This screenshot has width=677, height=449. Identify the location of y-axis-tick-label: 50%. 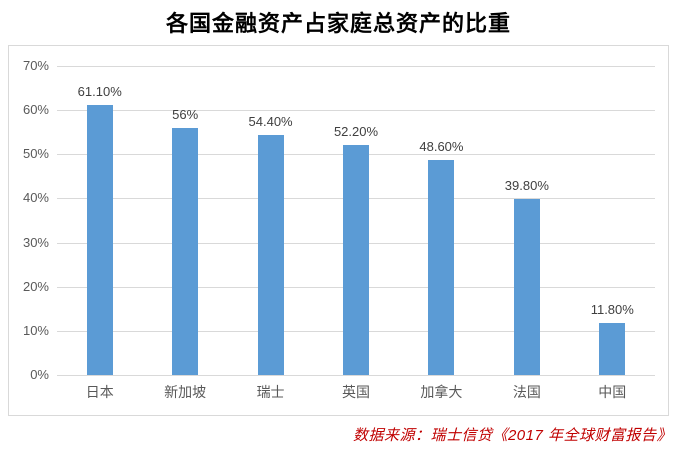
(35, 154).